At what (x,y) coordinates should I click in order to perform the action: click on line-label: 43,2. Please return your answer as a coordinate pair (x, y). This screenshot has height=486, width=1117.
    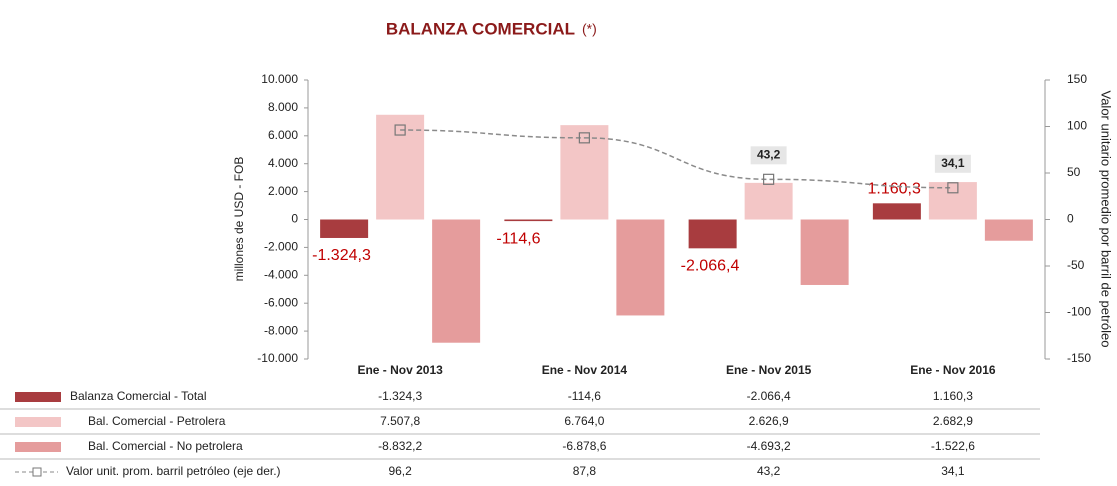
    Looking at the image, I should click on (769, 154).